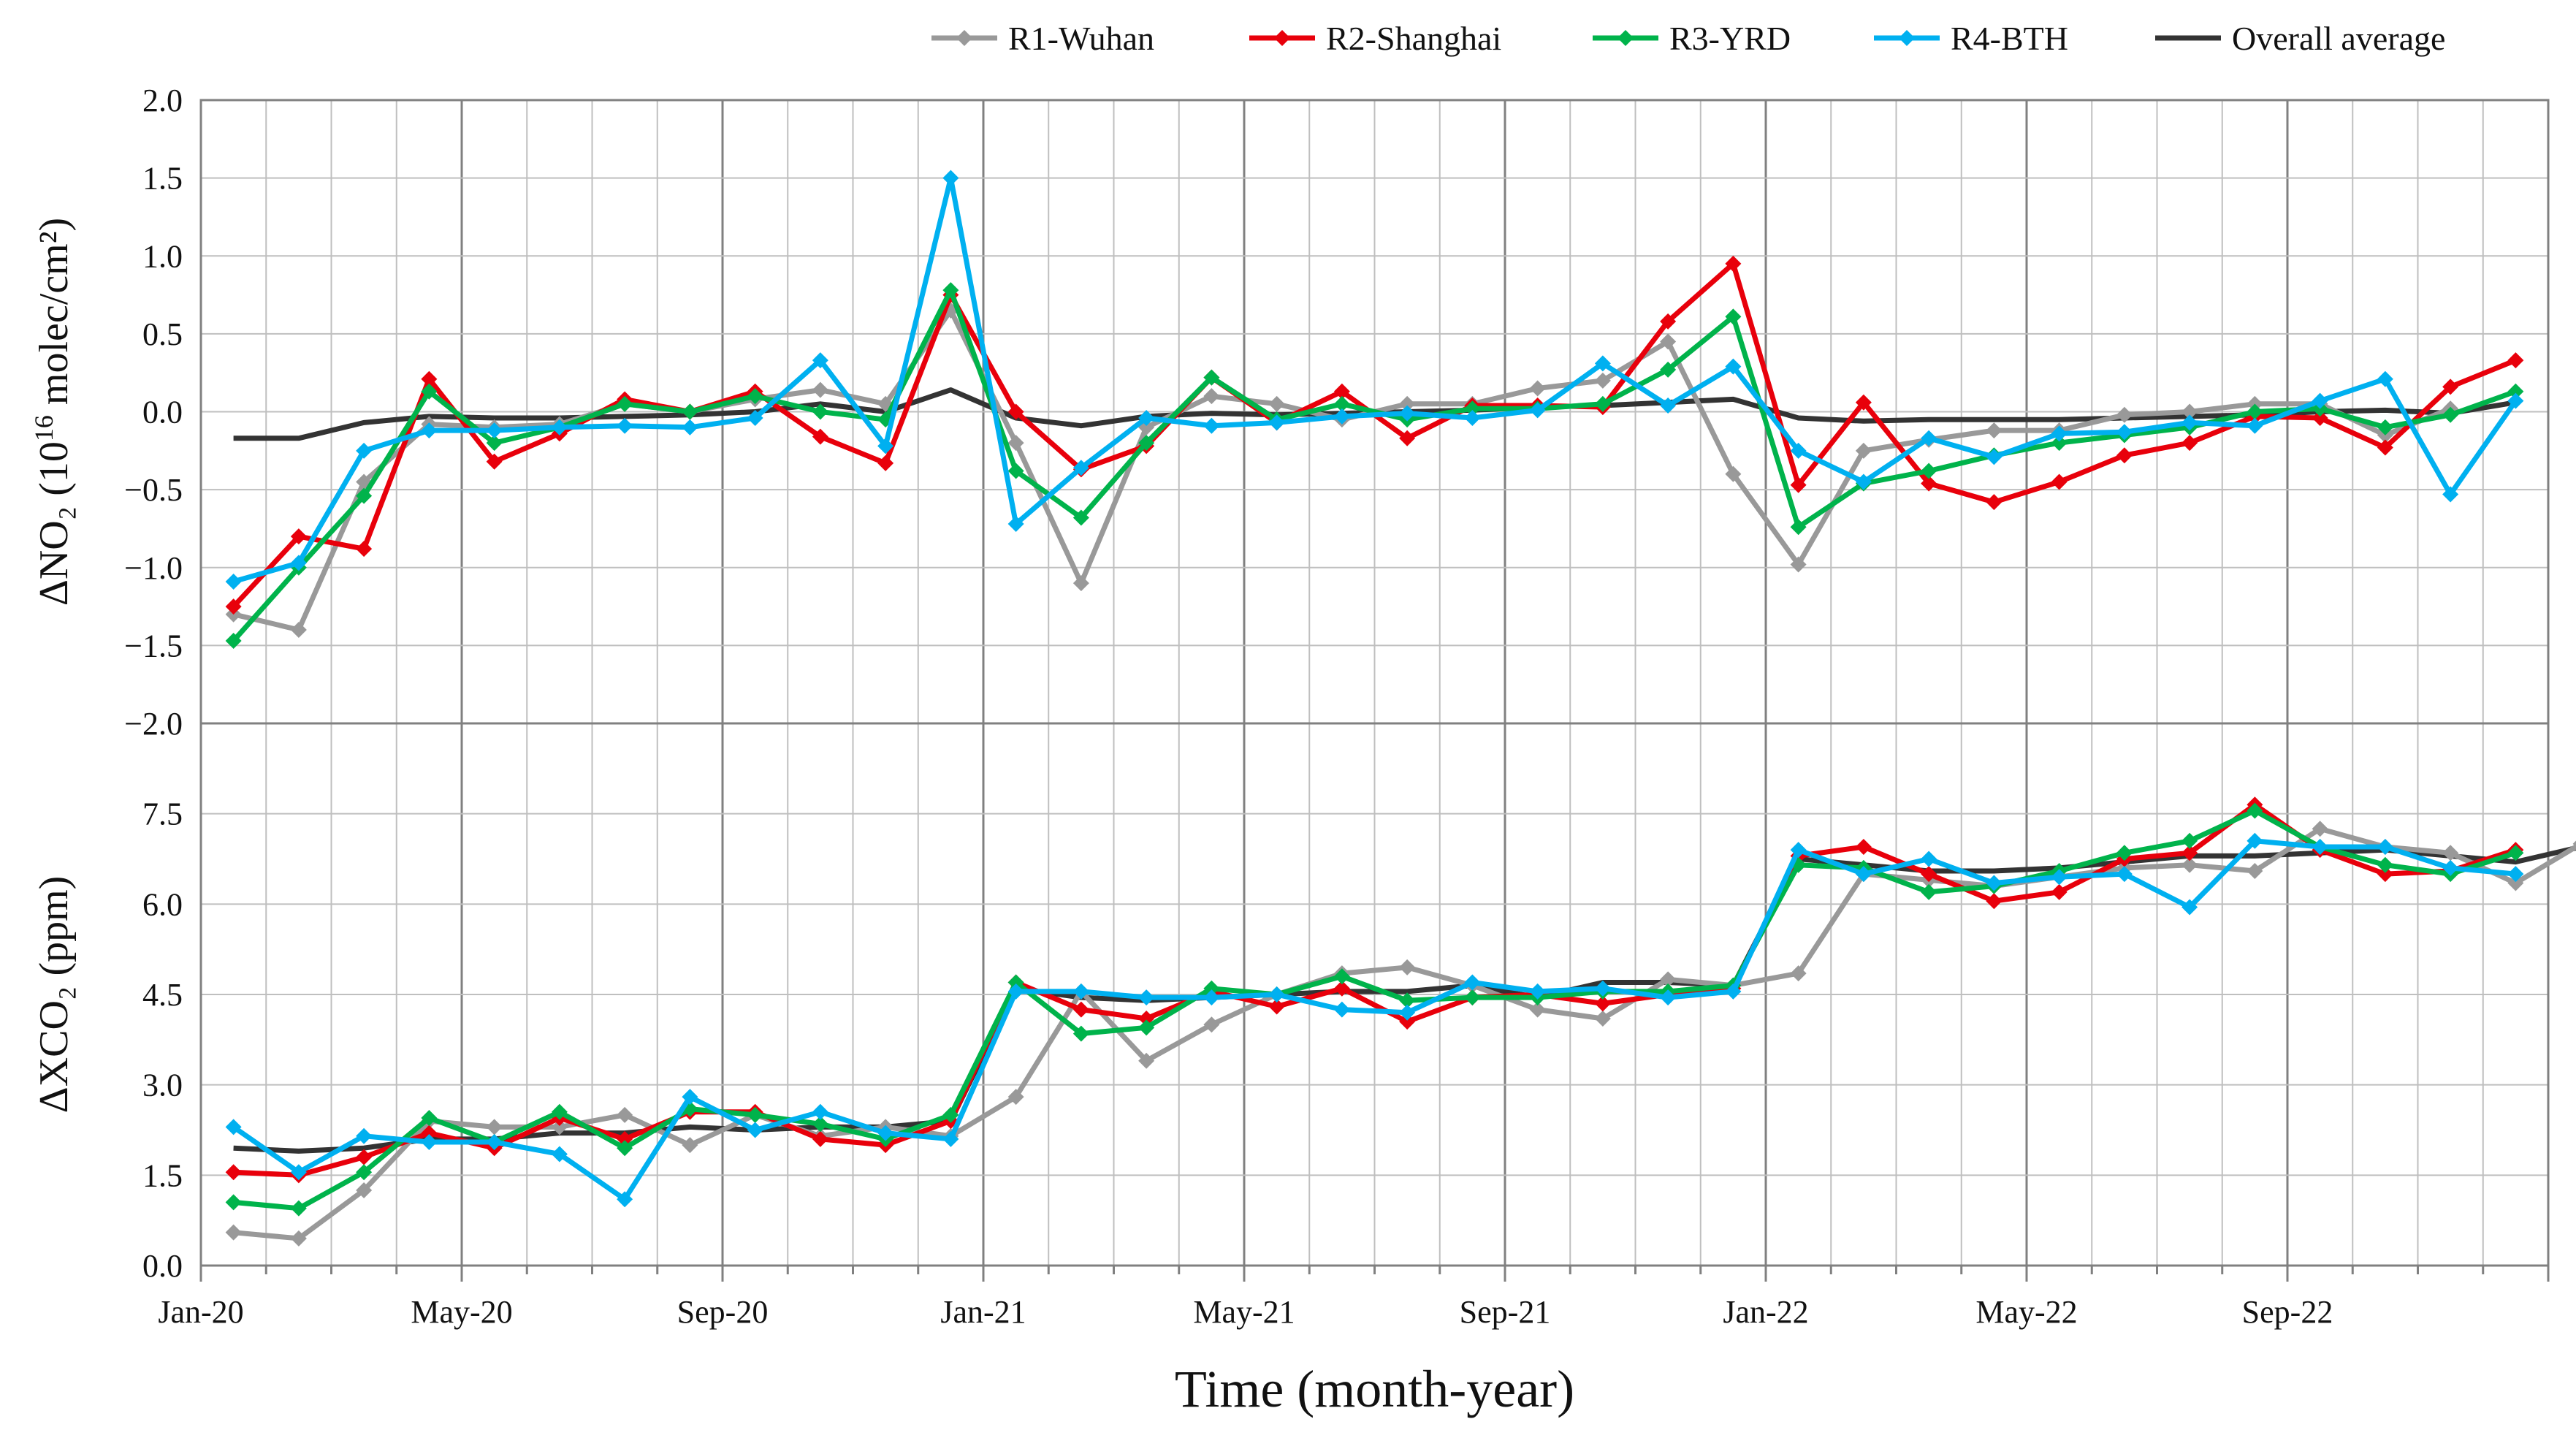 The width and height of the screenshot is (2576, 1438). What do you see at coordinates (162, 1085) in the screenshot?
I see `y-tick-label: 3.0` at bounding box center [162, 1085].